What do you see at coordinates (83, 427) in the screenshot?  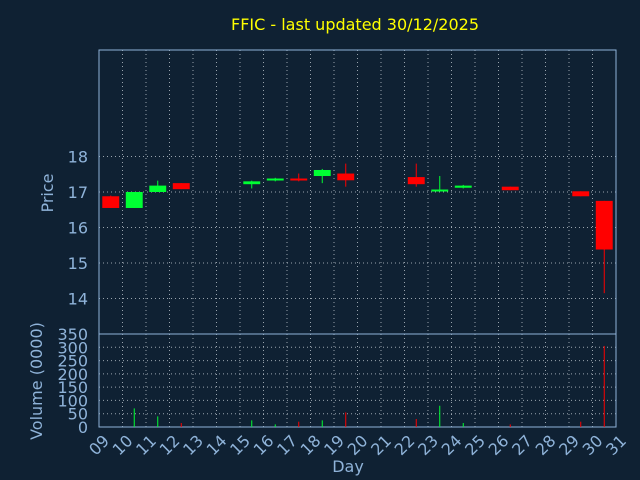 I see `volume-tick-label: 0` at bounding box center [83, 427].